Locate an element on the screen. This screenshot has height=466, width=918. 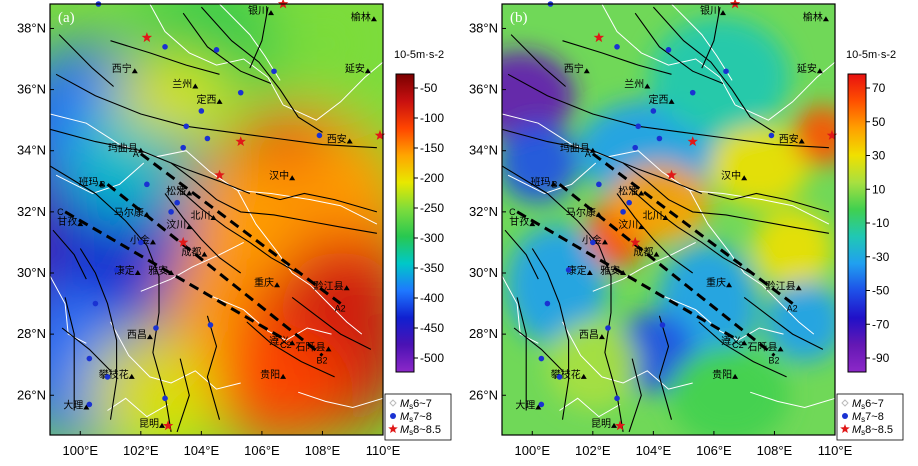
city-label: 成都 is located at coordinates (643, 253).